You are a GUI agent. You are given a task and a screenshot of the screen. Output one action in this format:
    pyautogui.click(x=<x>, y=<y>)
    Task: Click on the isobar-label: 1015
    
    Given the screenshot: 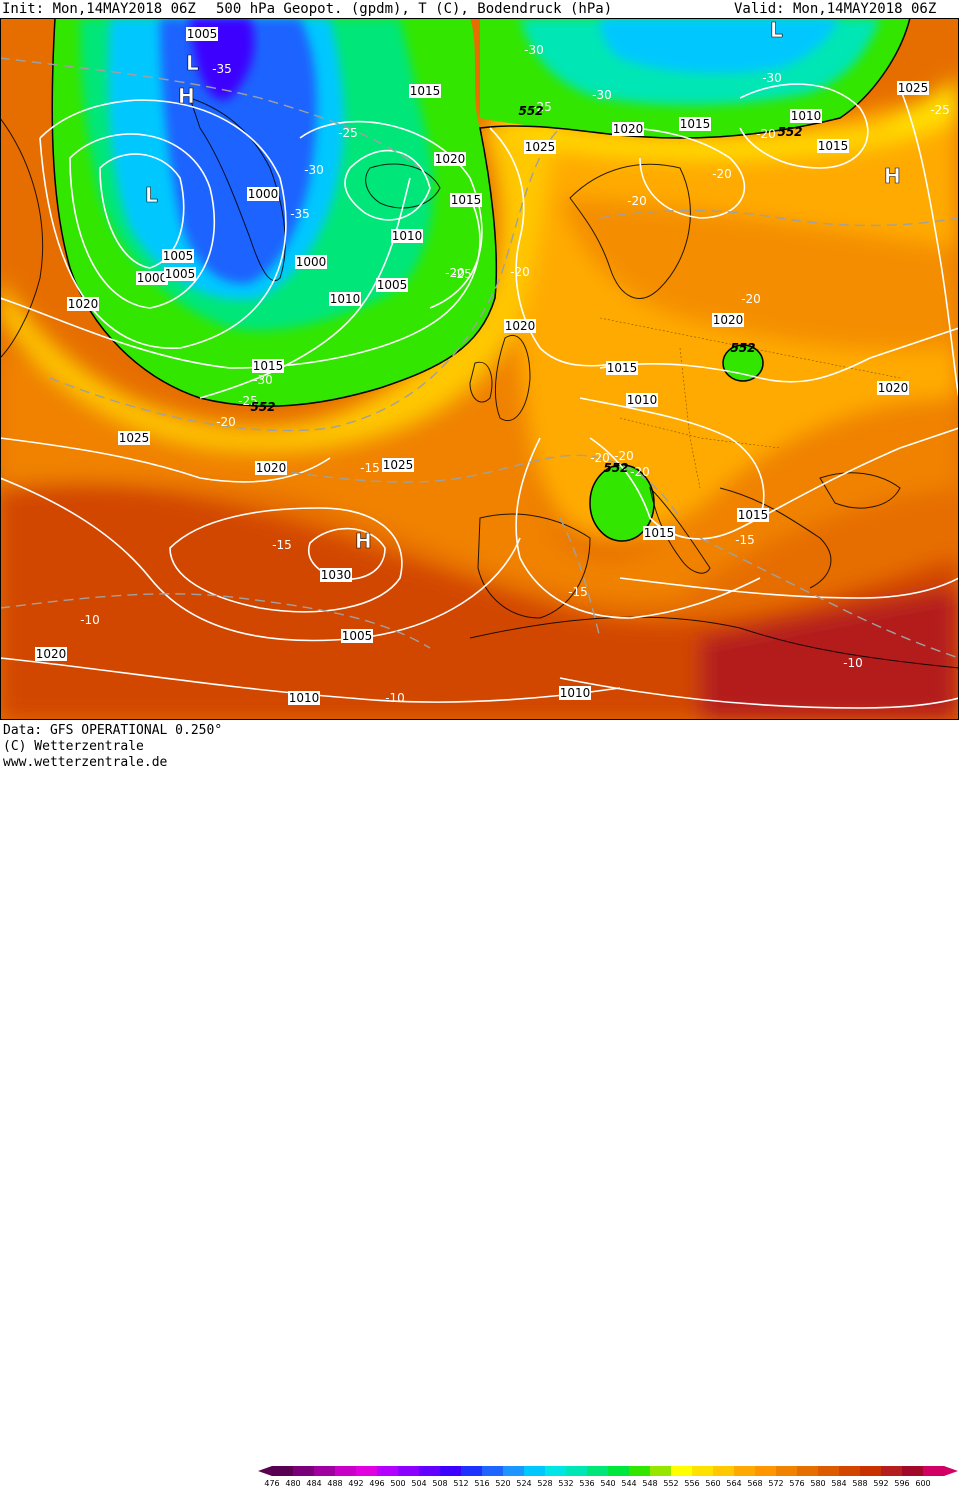 What is the action you would take?
    pyautogui.click(x=466, y=200)
    